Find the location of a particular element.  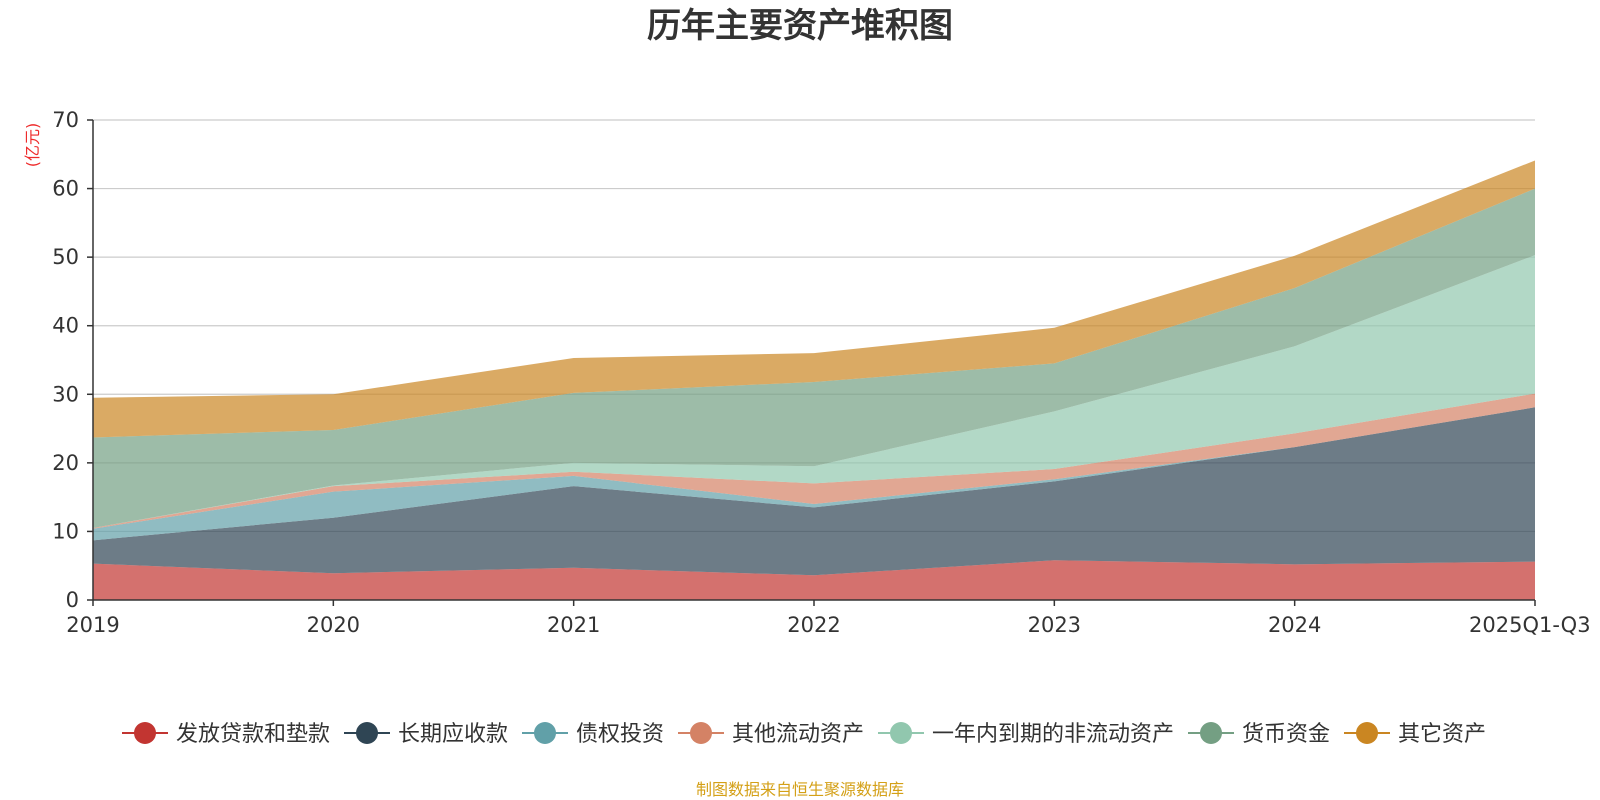

legend-item-4: 一年内到期的非流动资产 is located at coordinates (1026, 734).